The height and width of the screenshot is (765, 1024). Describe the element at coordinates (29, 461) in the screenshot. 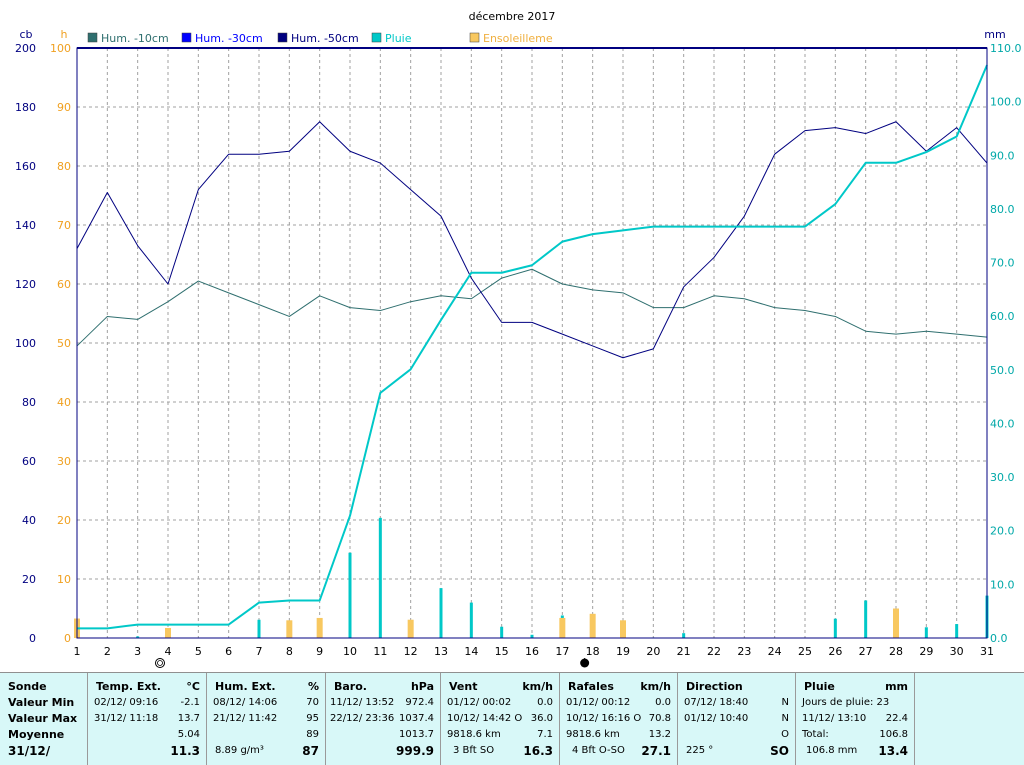

I see `tick-label-cb: 60` at that location.